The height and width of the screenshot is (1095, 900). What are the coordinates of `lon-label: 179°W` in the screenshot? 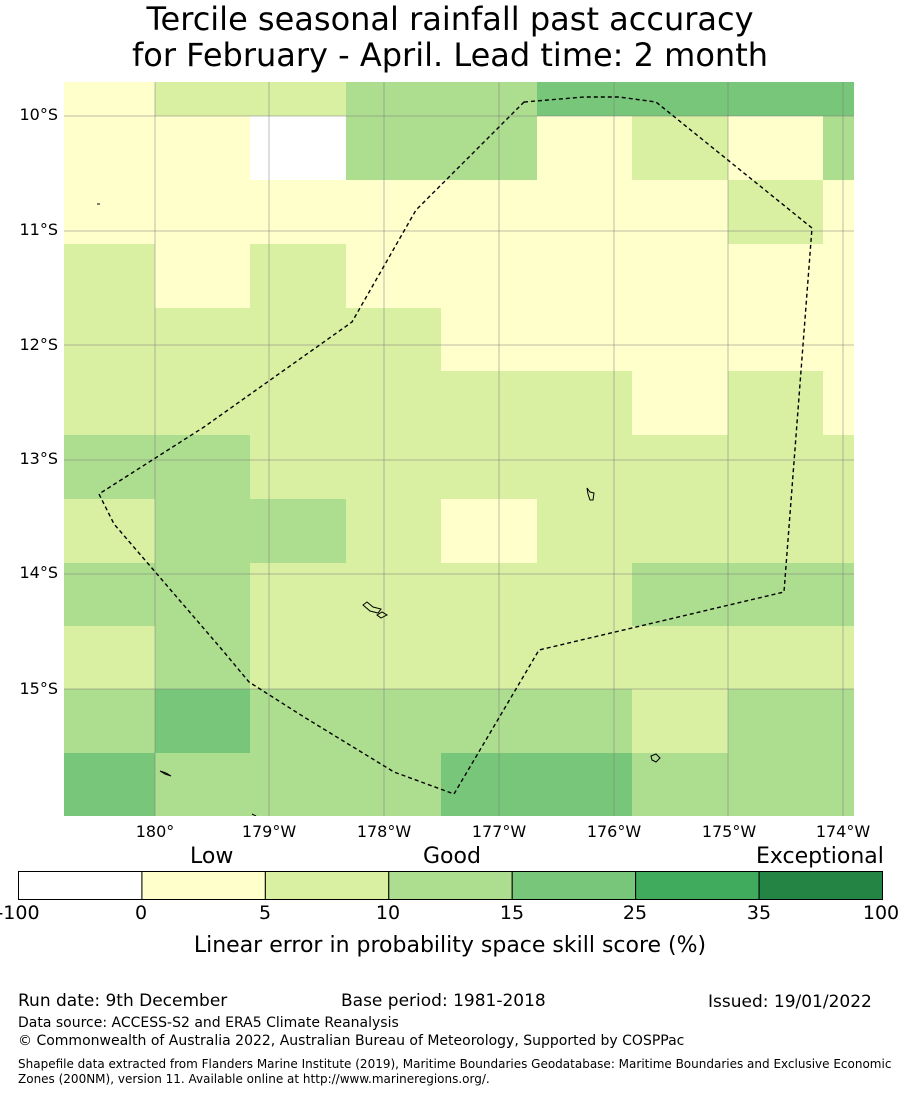 It's located at (269, 831).